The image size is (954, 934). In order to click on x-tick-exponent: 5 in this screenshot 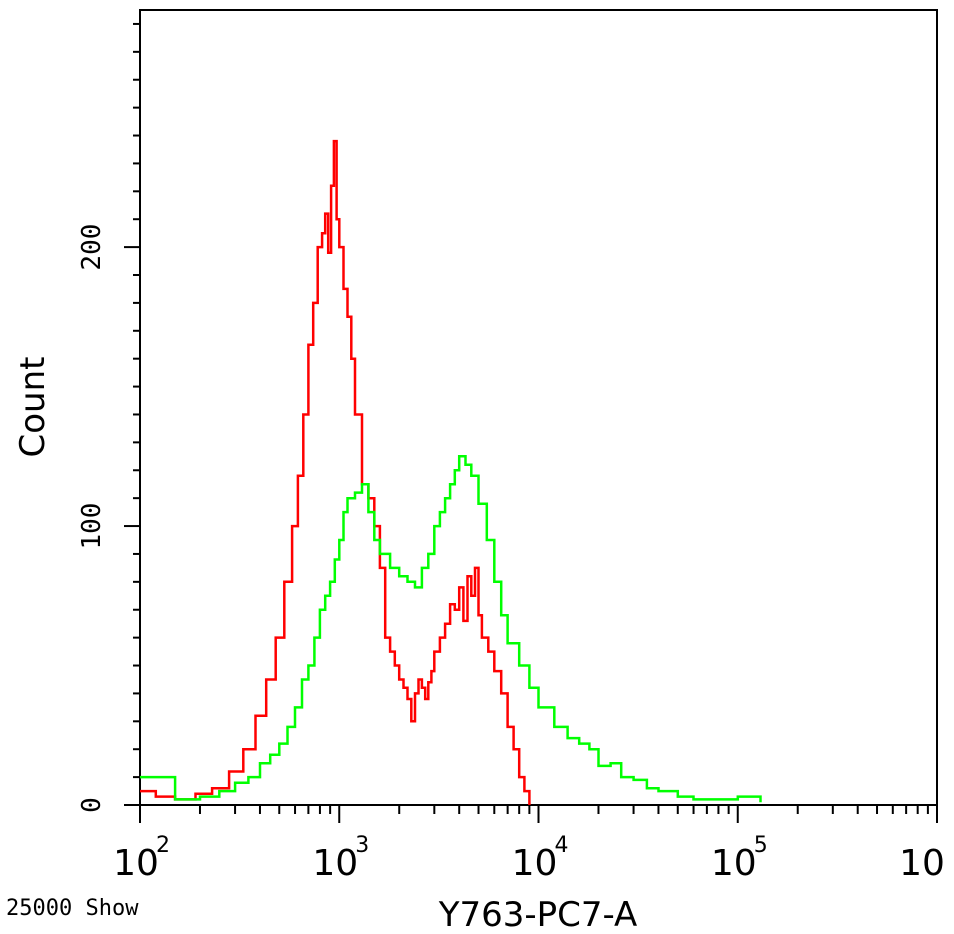, I will do `click(761, 845)`.